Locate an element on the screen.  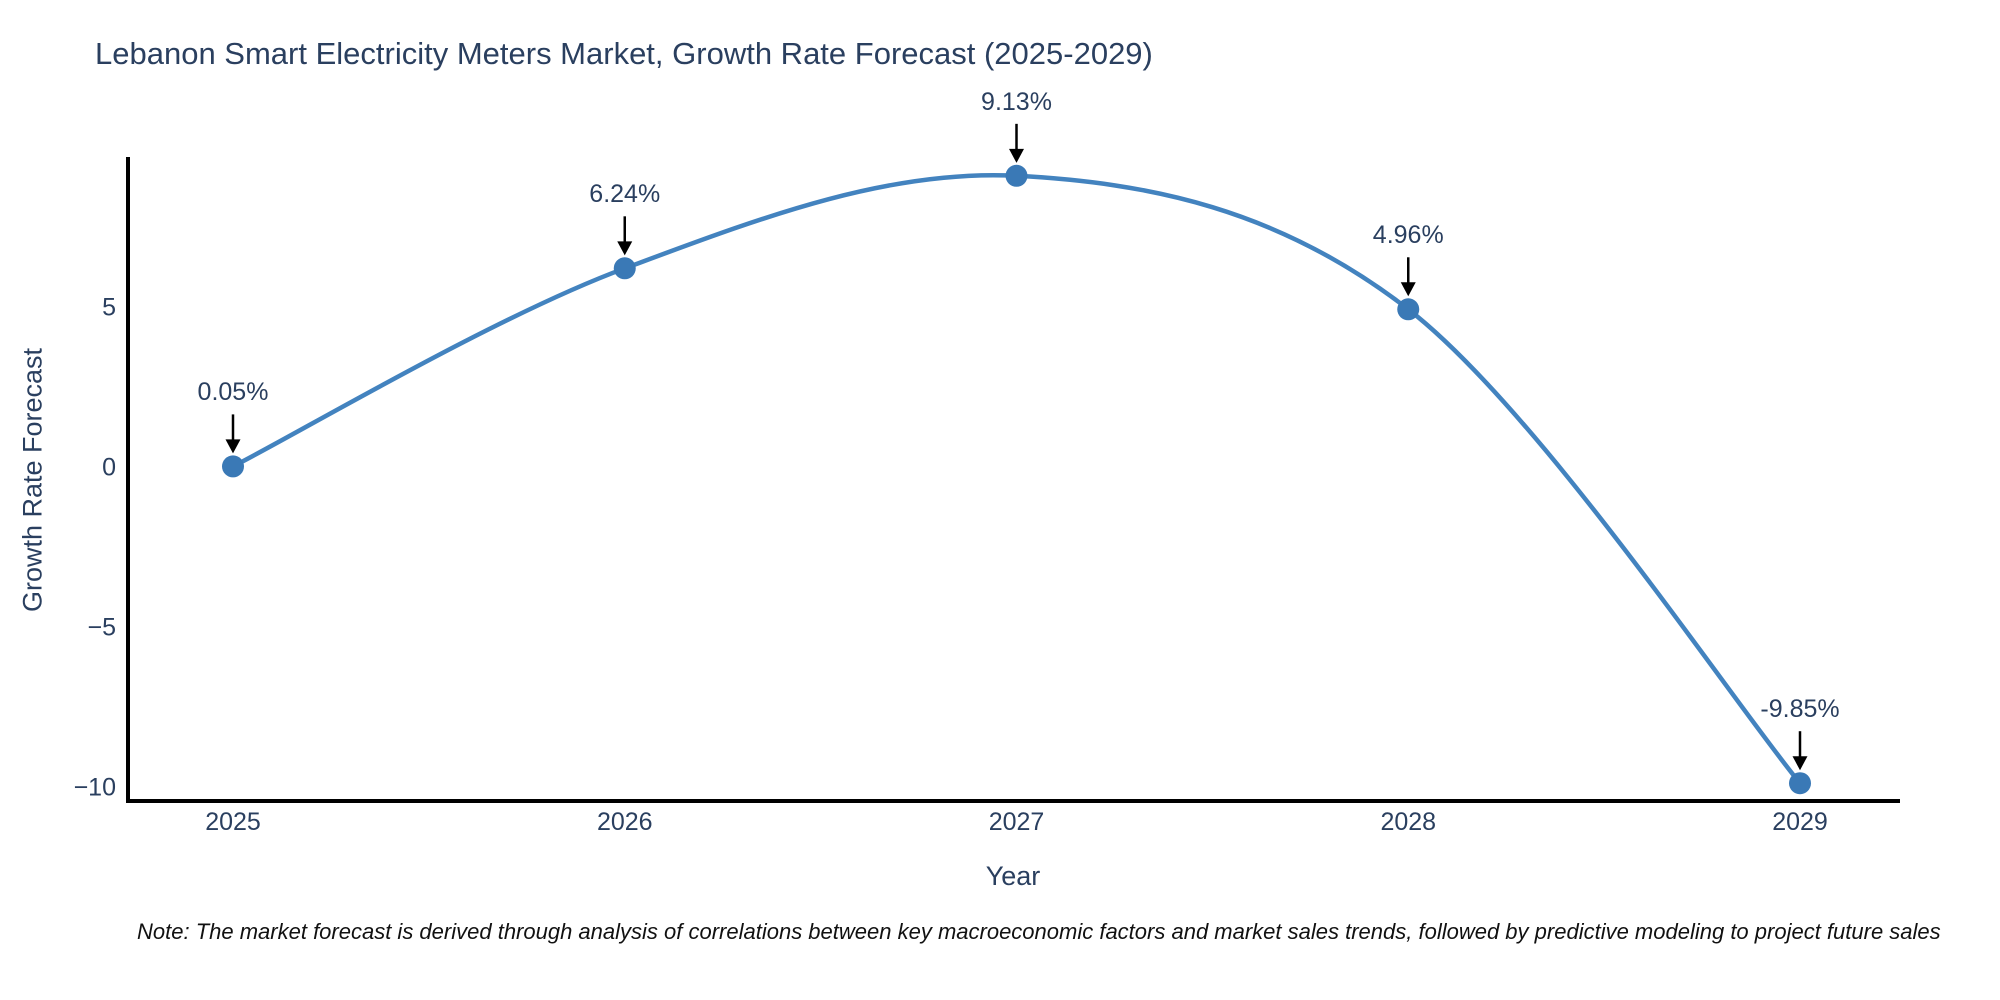
y-tick-label: −5 is located at coordinates (101, 627).